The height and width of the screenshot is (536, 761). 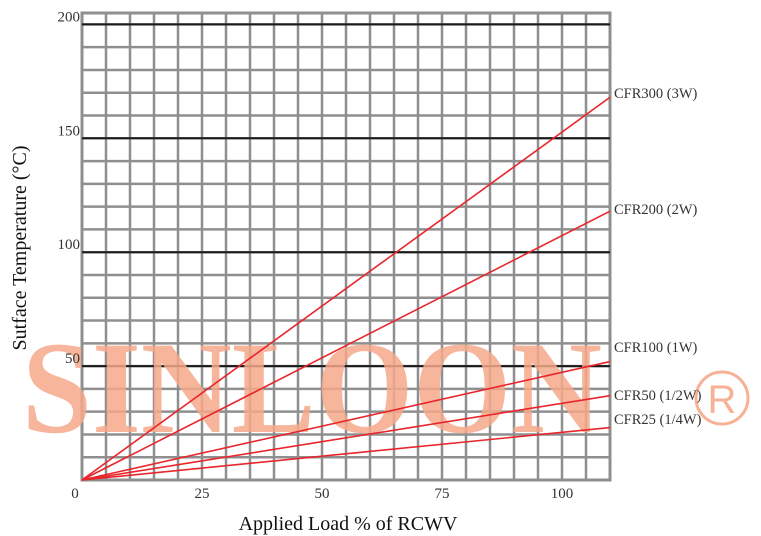 I want to click on x-tick-labels: 0 25 50 75 100, so click(x=322, y=494).